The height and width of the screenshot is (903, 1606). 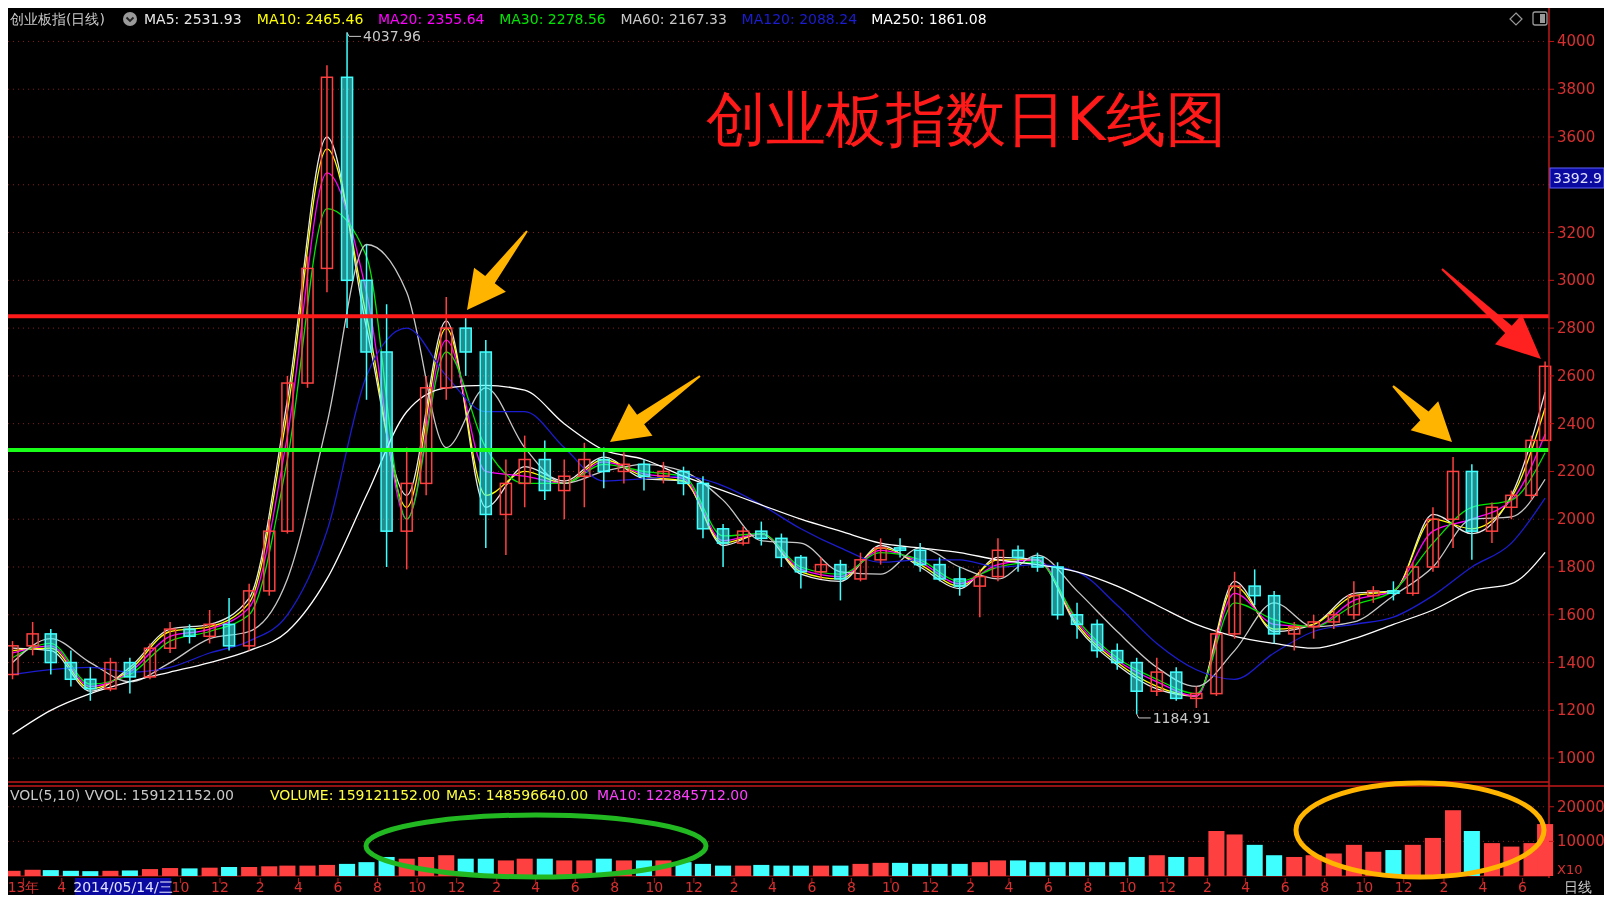 What do you see at coordinates (1576, 710) in the screenshot?
I see `y-tick-label: 1200` at bounding box center [1576, 710].